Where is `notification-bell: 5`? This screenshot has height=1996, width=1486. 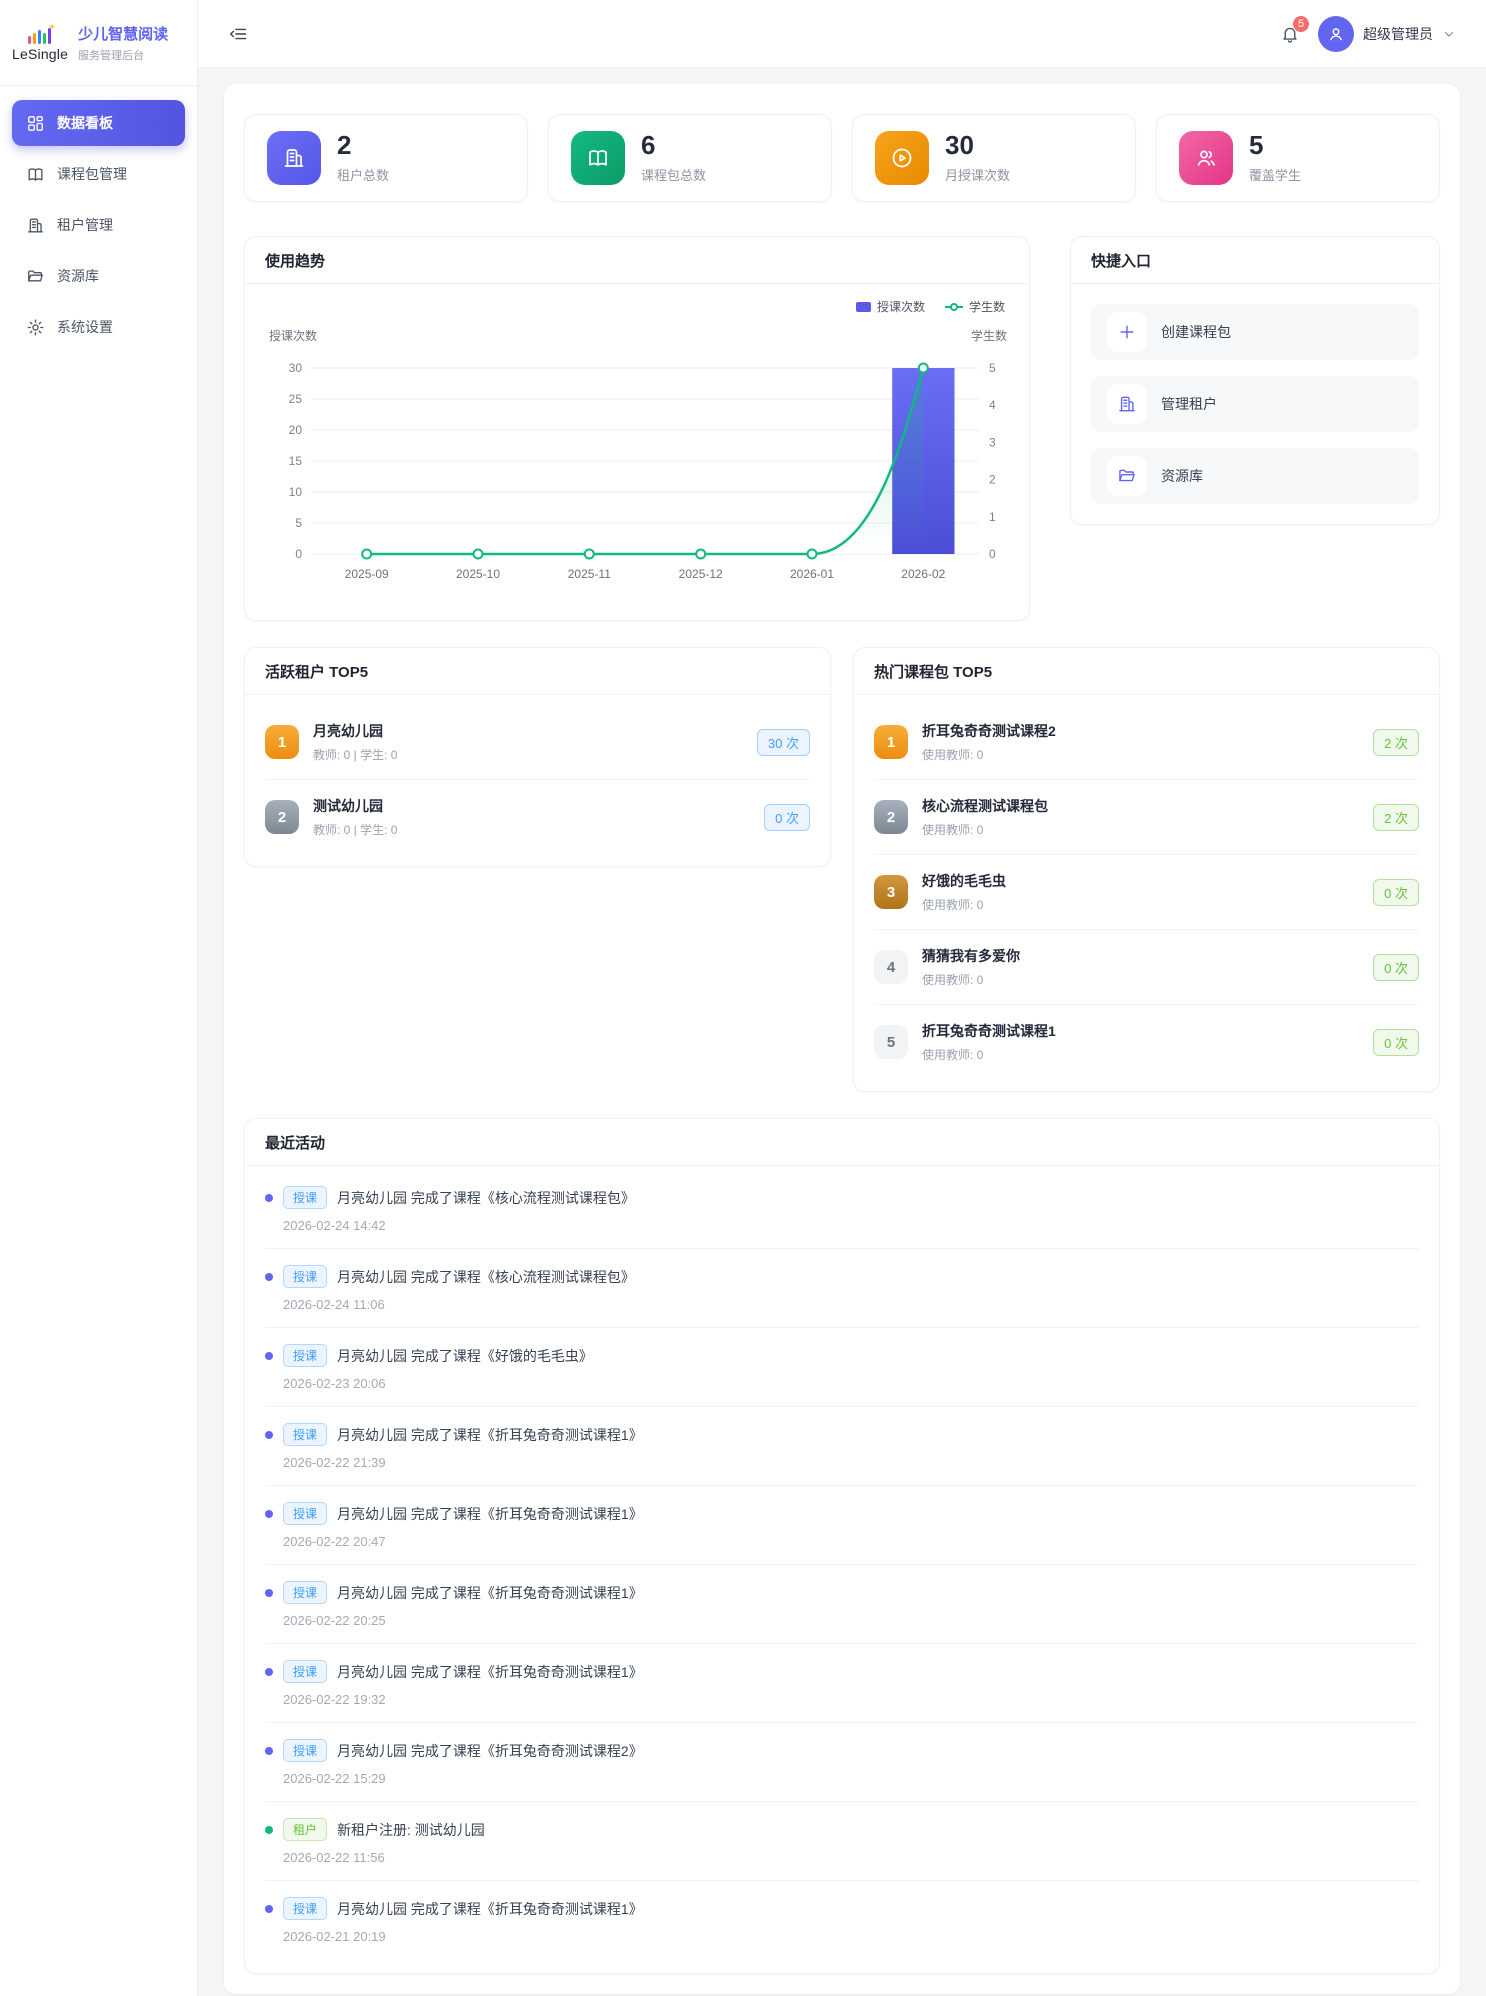 notification-bell: 5 is located at coordinates (1295, 29).